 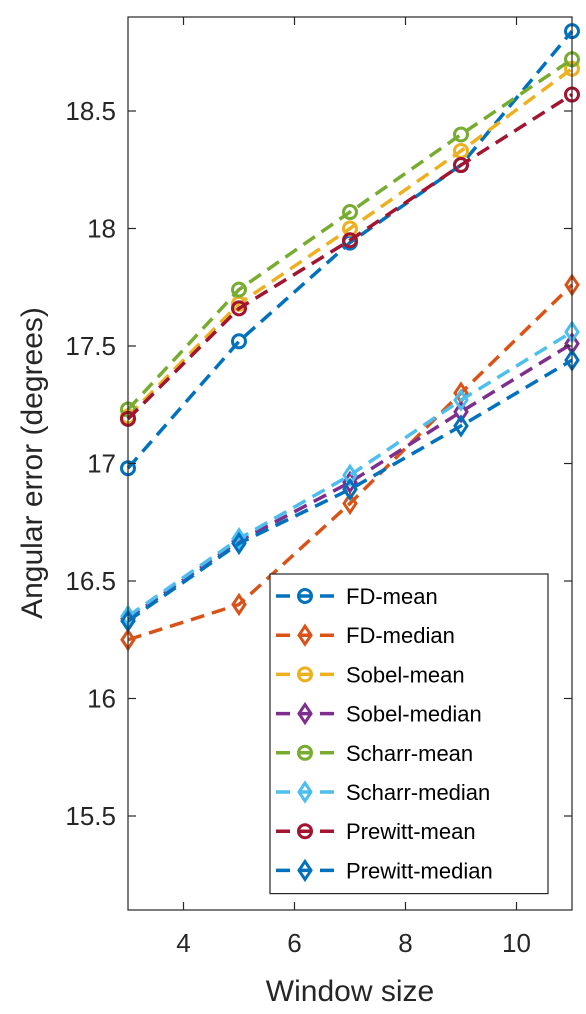 I want to click on x-tick-label: 6, so click(x=294, y=943).